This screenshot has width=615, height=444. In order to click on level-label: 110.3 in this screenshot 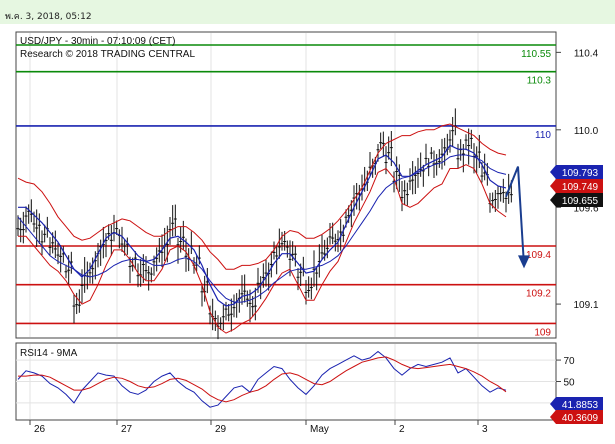, I will do `click(539, 81)`.